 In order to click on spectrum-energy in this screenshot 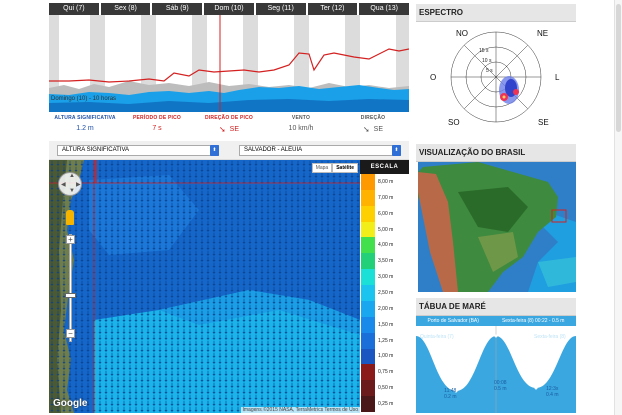, I will do `click(509, 90)`.